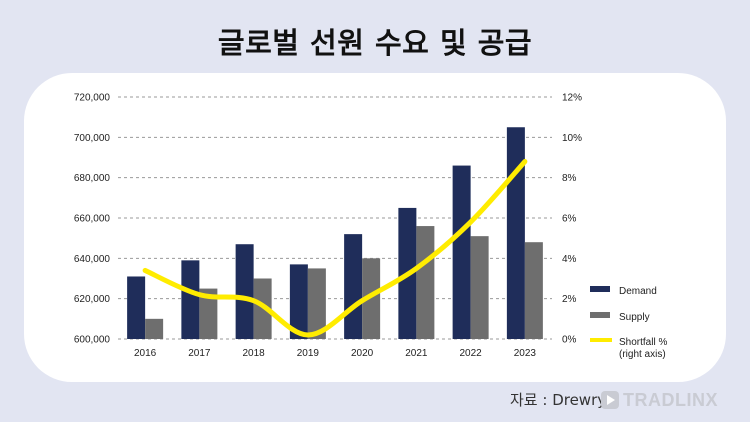 This screenshot has width=750, height=422. Describe the element at coordinates (569, 259) in the screenshot. I see `y2-tick-label: 4%` at that location.